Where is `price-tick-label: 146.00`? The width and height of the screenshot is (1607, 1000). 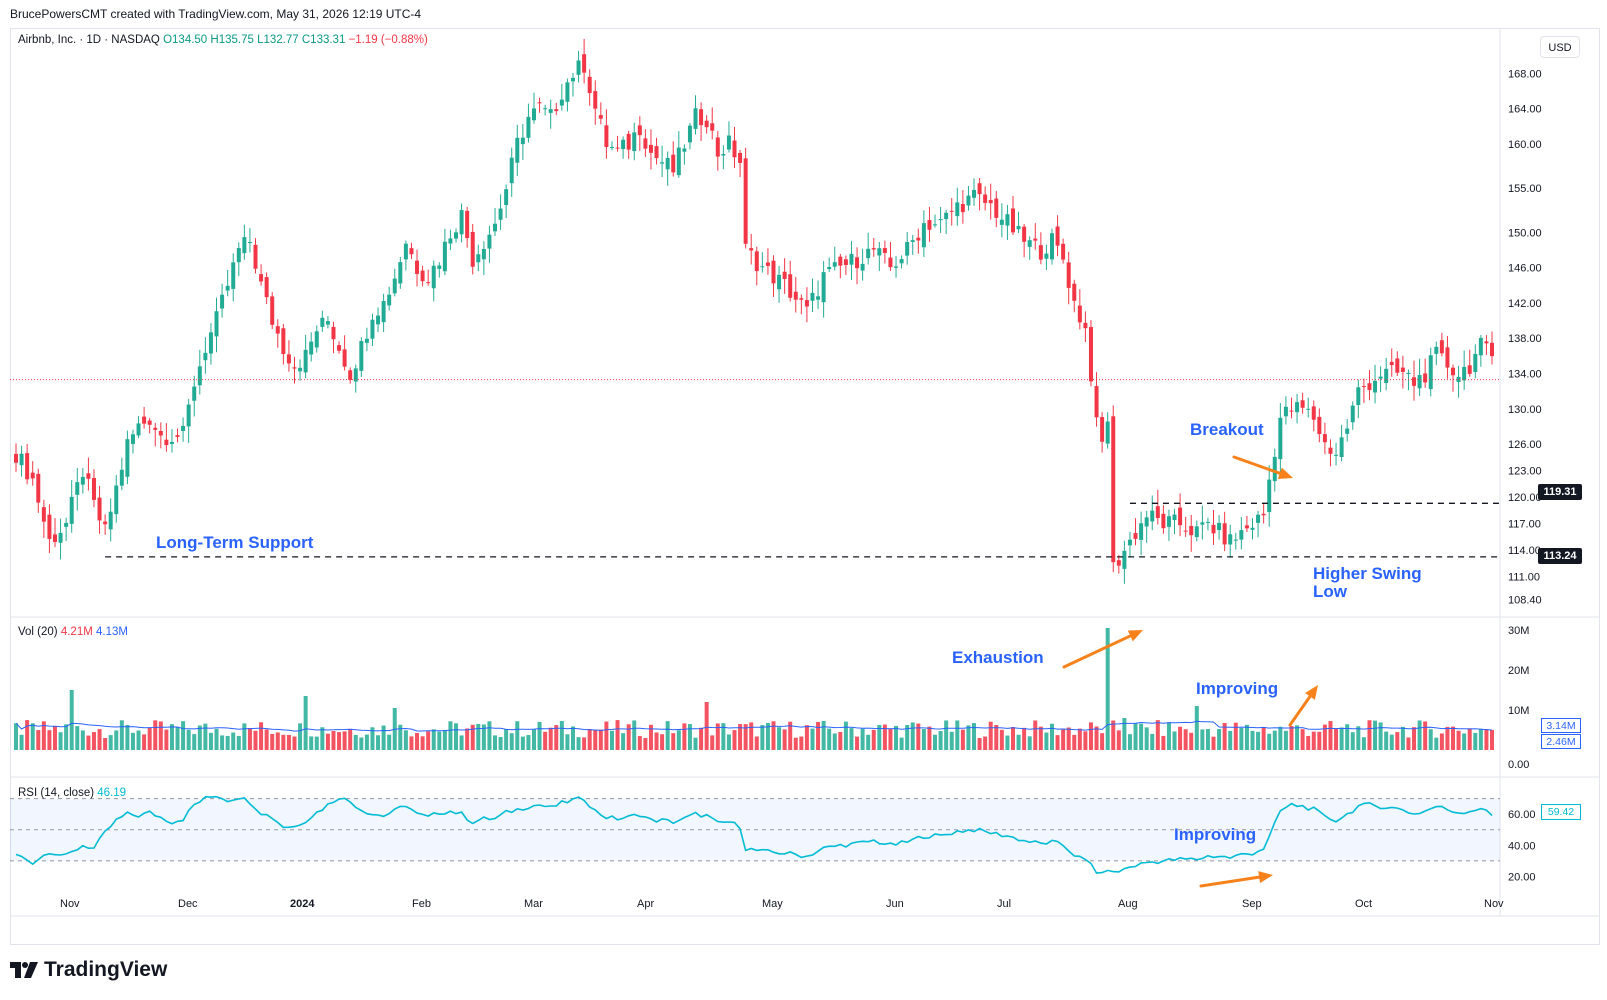
price-tick-label: 146.00 is located at coordinates (1525, 269).